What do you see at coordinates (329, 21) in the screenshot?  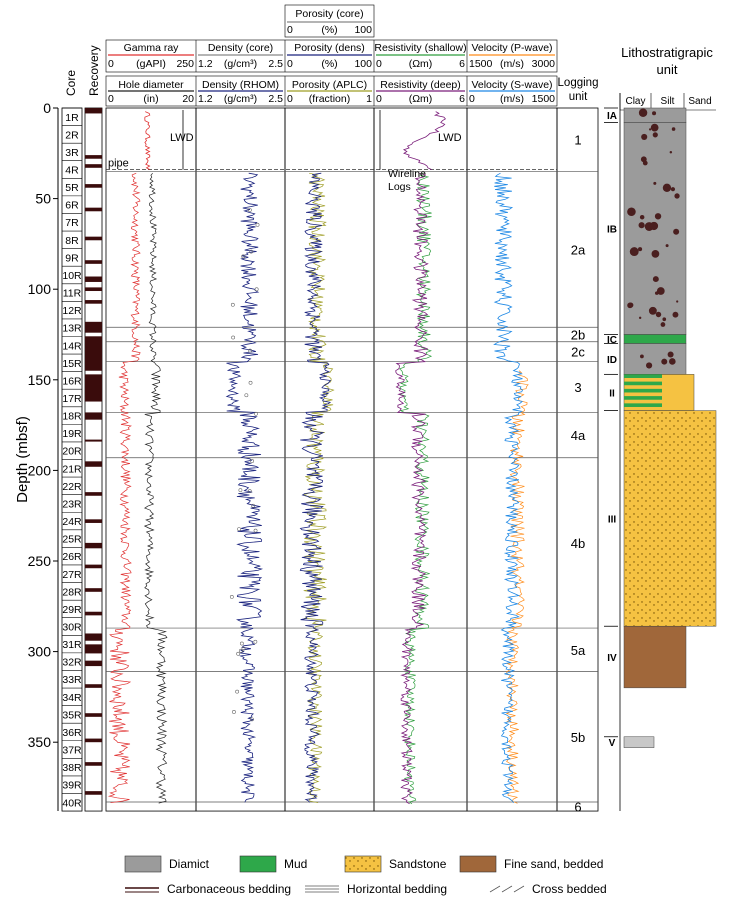 I see `header-box-extra` at bounding box center [329, 21].